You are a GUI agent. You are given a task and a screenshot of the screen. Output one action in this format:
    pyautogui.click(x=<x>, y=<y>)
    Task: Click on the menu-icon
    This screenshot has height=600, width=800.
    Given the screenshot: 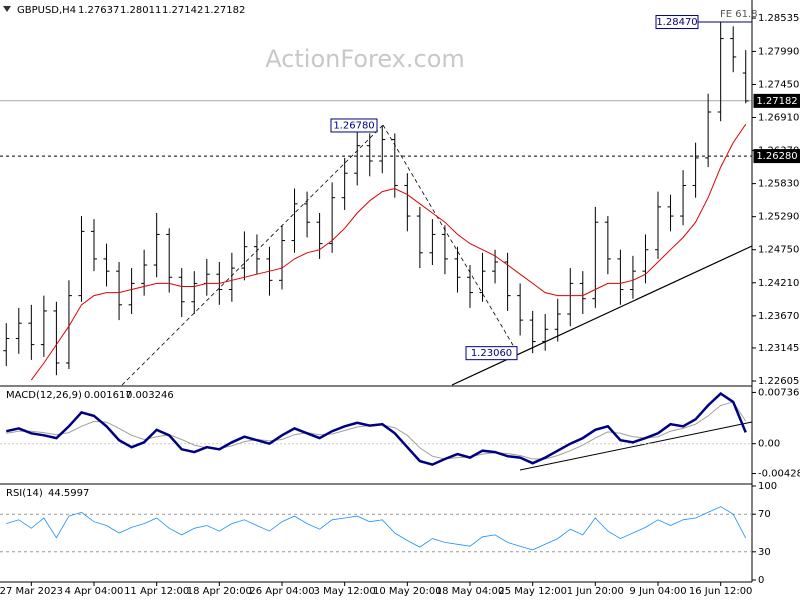 What is the action you would take?
    pyautogui.click(x=7, y=9)
    